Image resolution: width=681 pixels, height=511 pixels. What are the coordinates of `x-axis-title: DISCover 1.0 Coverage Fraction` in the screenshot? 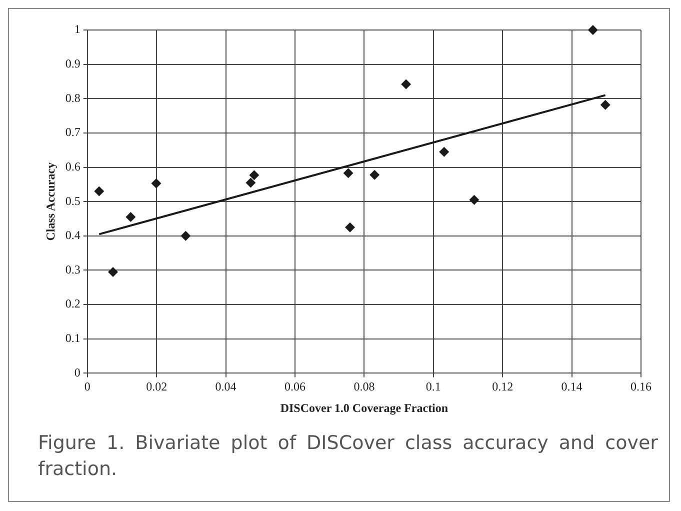 It's located at (364, 407).